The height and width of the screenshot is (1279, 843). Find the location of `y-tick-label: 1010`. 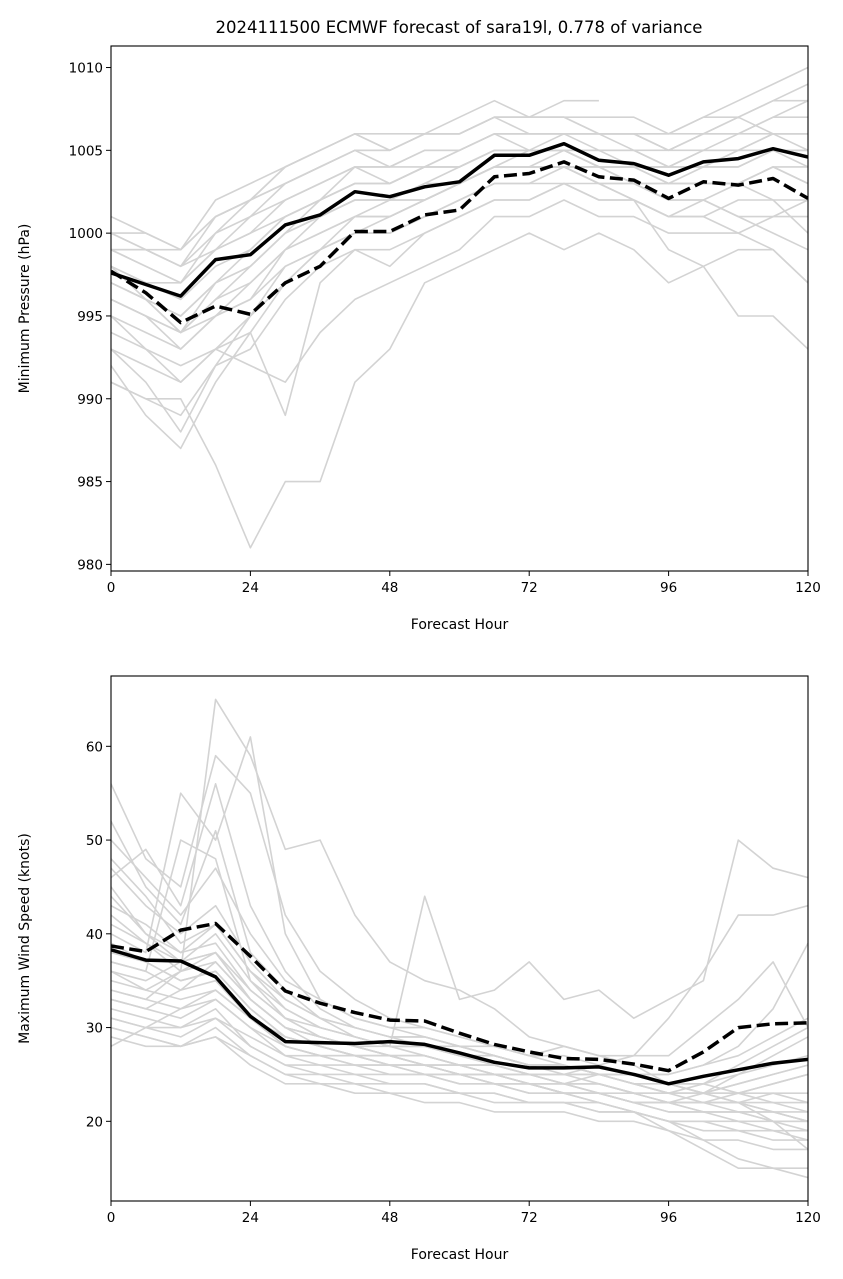

y-tick-label: 1010 is located at coordinates (86, 69).